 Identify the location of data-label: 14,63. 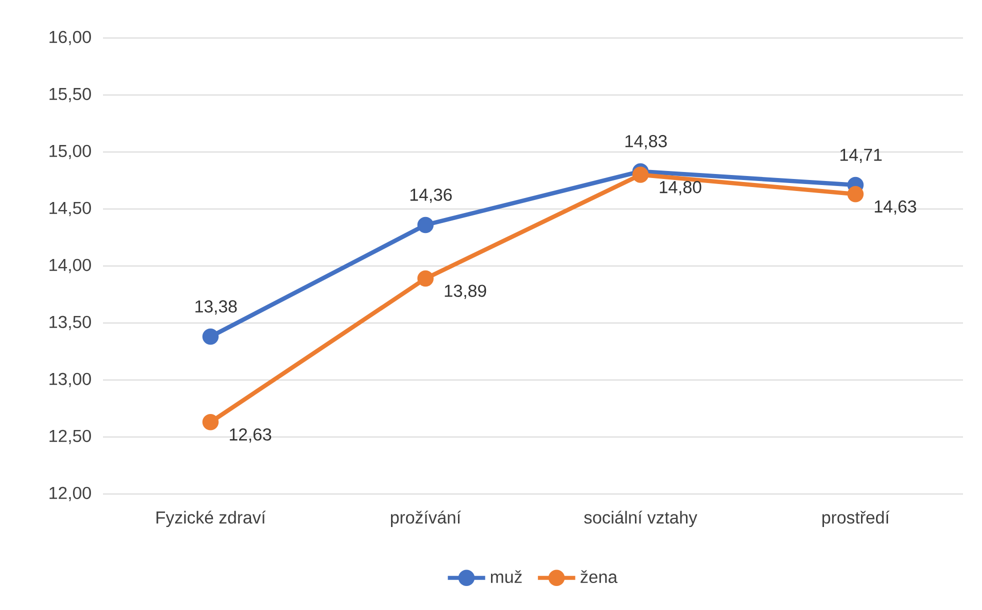
(895, 207).